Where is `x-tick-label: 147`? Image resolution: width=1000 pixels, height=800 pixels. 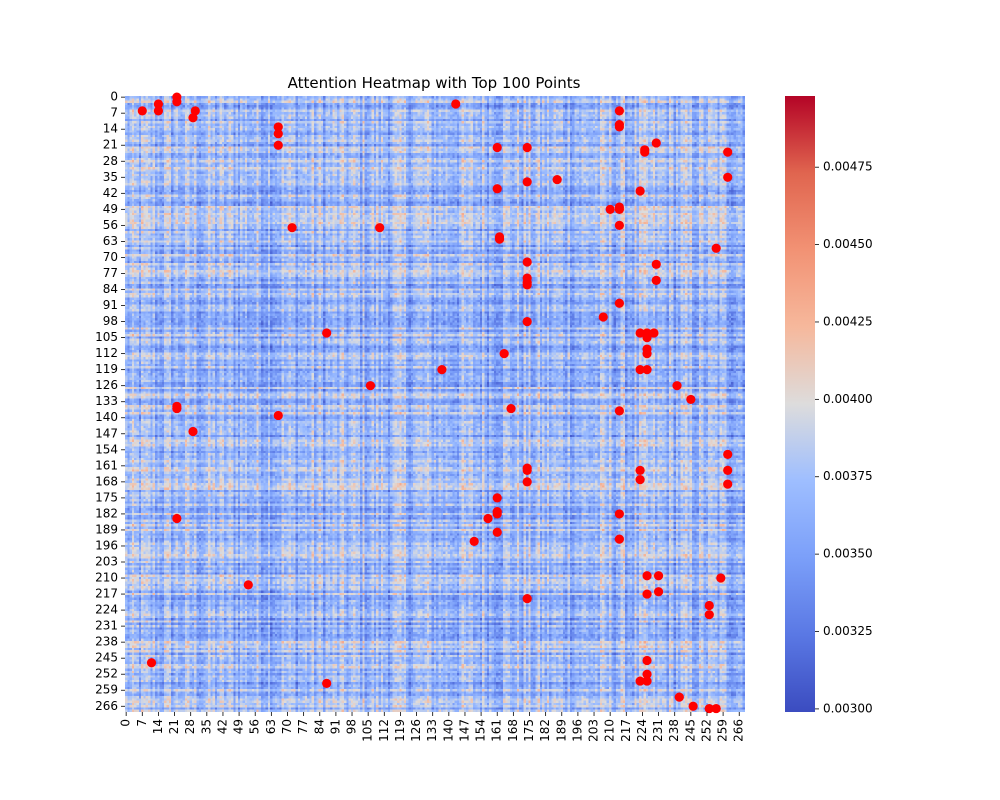
x-tick-label: 147 is located at coordinates (464, 730).